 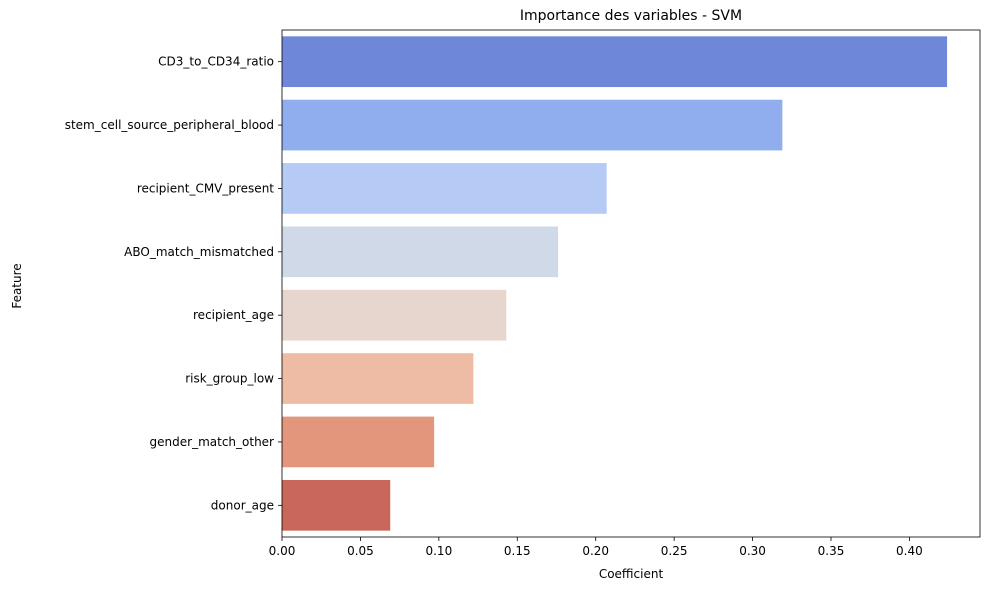 What do you see at coordinates (532, 125) in the screenshot?
I see `bar-stem_cell_source_peripheral_blood` at bounding box center [532, 125].